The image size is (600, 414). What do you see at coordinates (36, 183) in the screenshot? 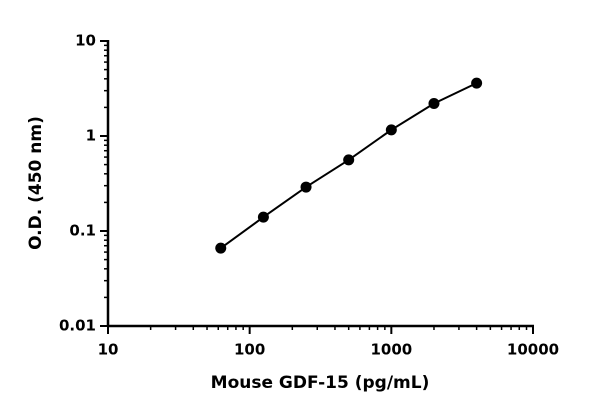
I see `y-axis-title: O.D. (450 nm)` at bounding box center [36, 183].